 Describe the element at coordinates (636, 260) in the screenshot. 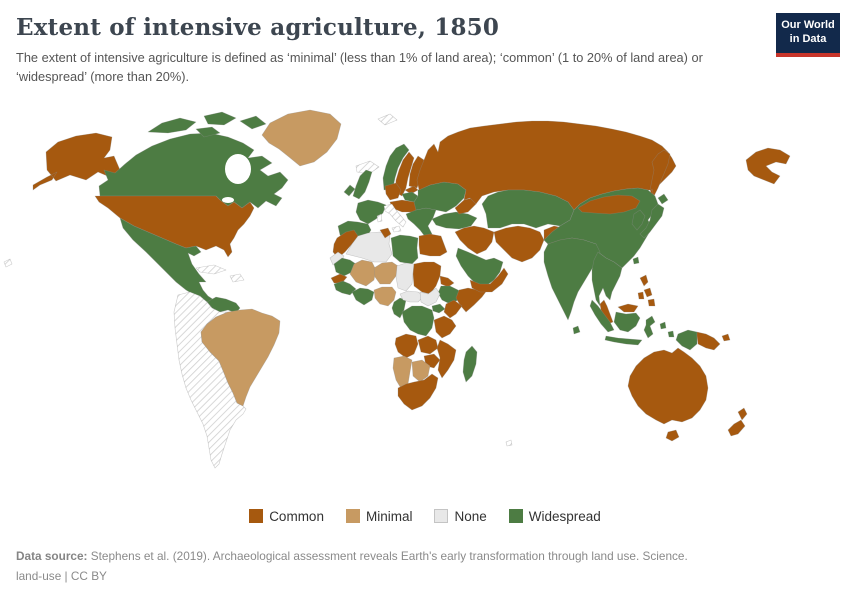

I see `region-taiwan` at that location.